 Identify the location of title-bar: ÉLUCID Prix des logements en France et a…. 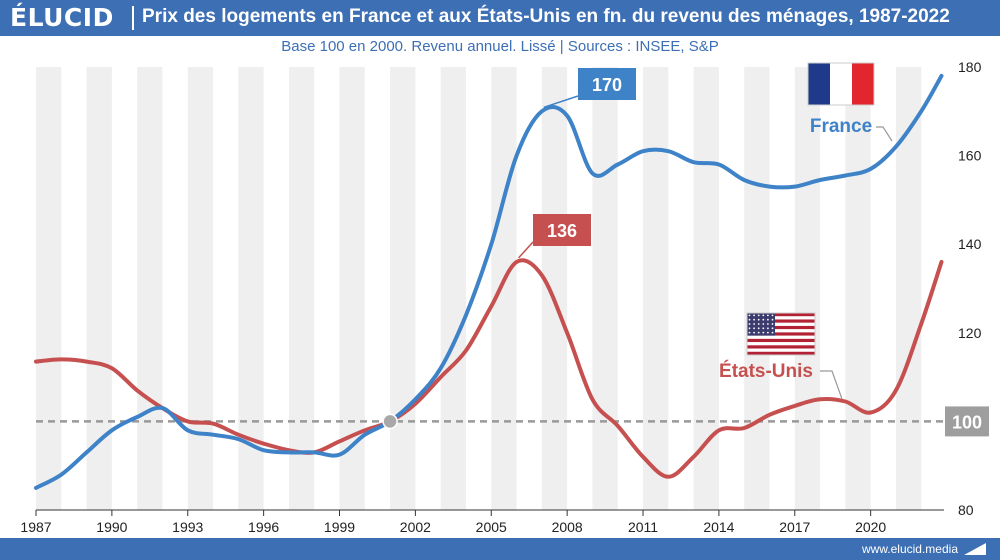
(500, 18).